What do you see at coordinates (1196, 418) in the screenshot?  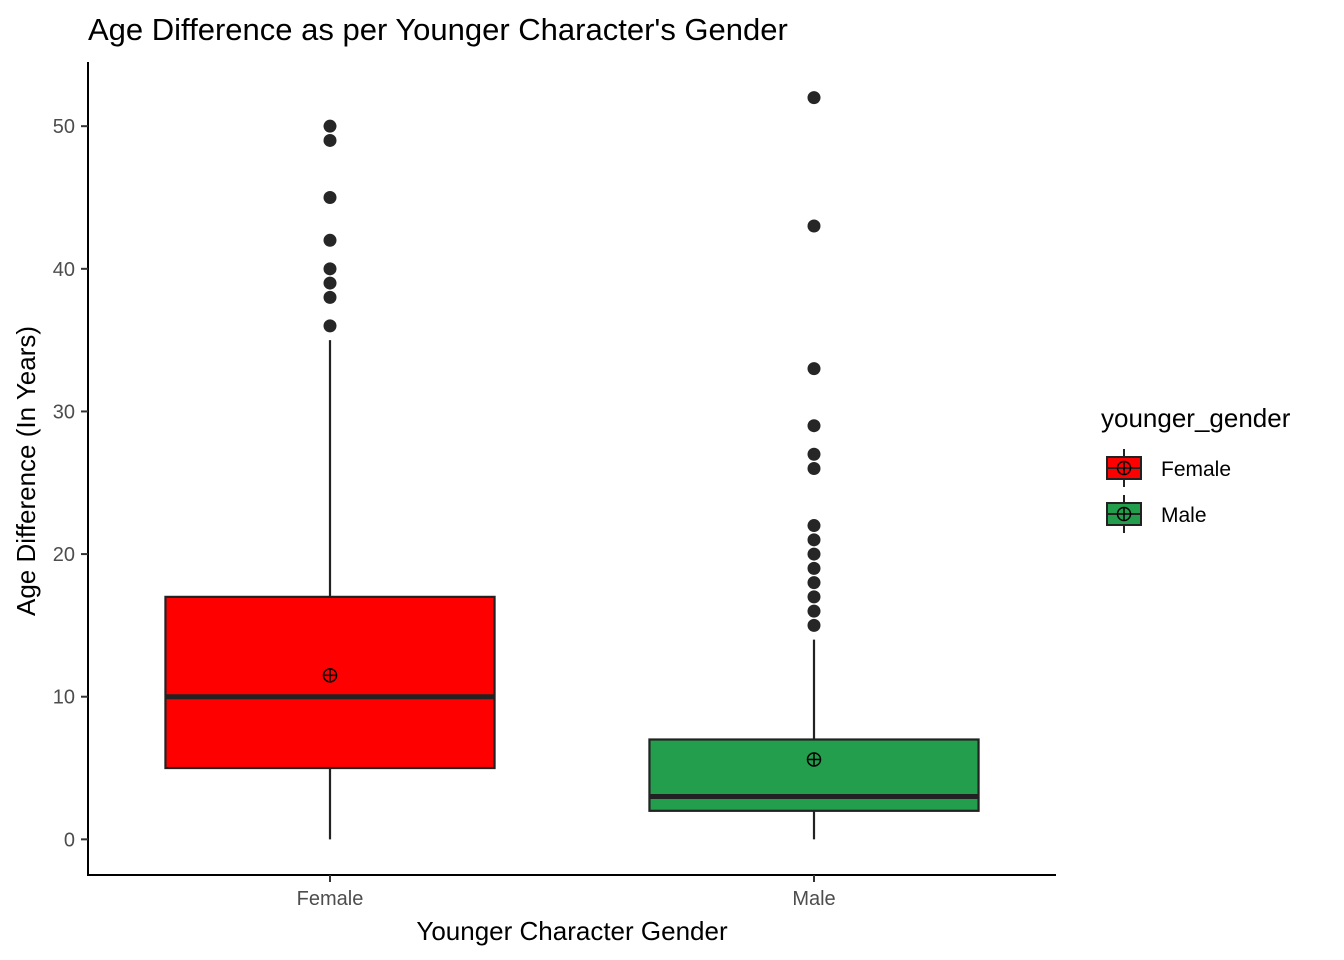 I see `legend-title: younger_gender` at bounding box center [1196, 418].